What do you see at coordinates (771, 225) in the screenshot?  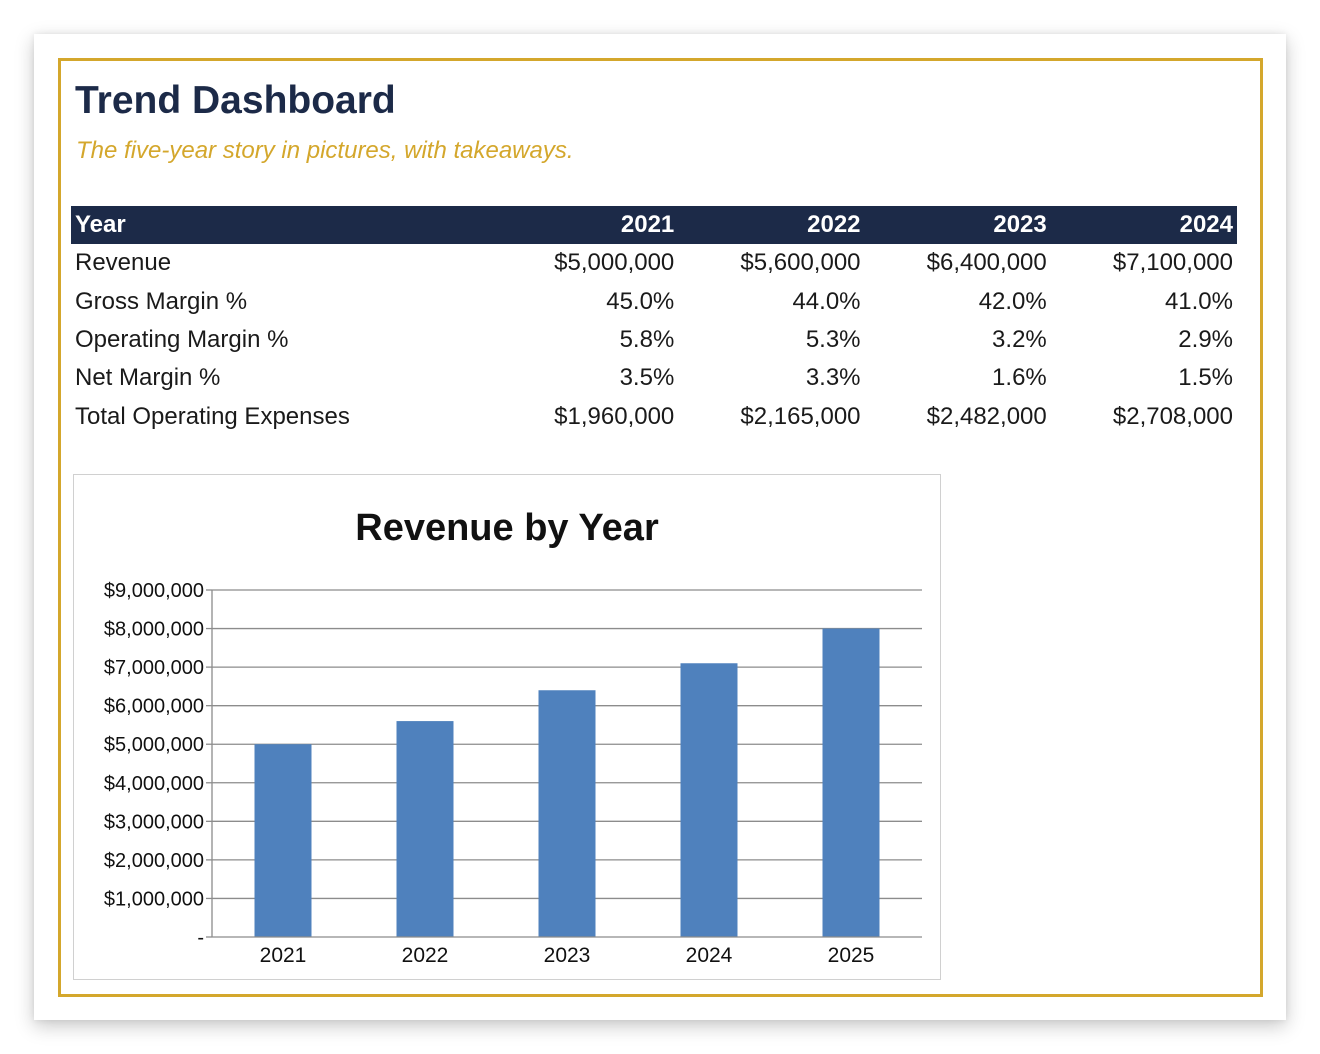 I see `table-header-year: 2022` at bounding box center [771, 225].